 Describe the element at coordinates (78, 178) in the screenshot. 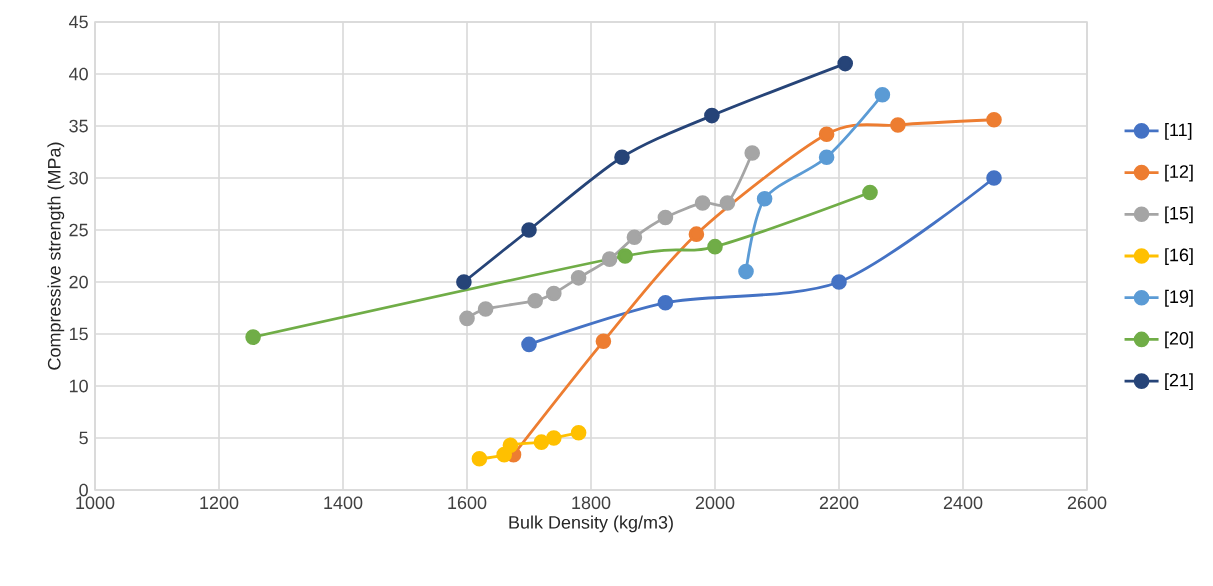

I see `y-tick-label: 30` at that location.